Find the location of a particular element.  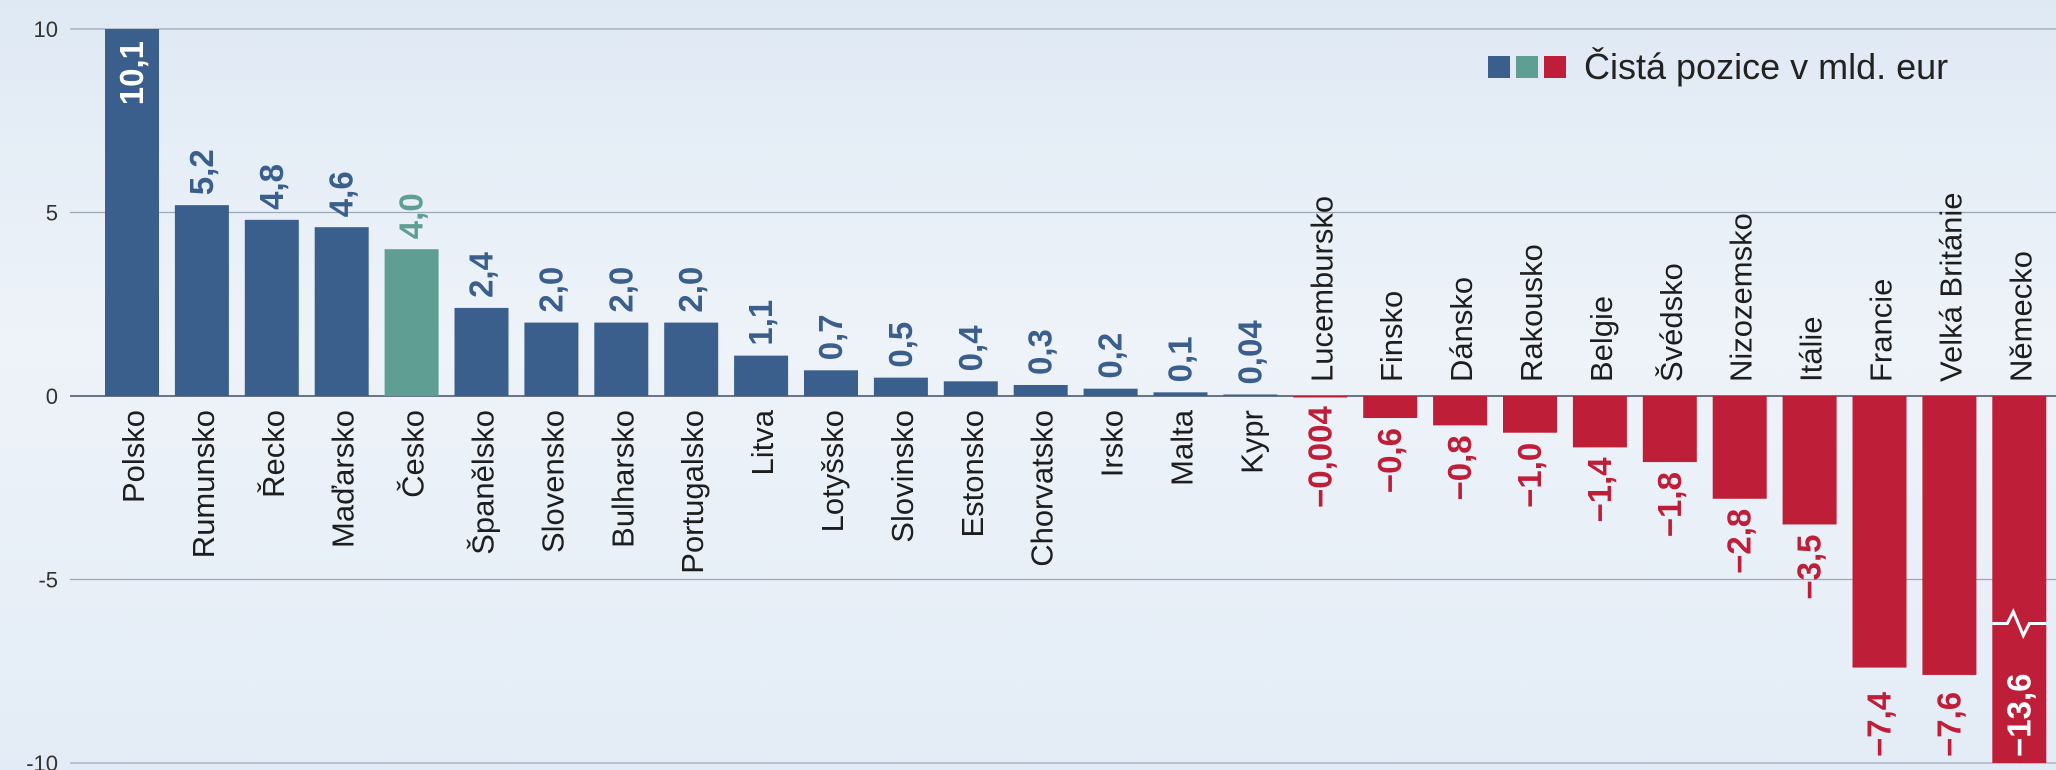

value-label: −1,8 is located at coordinates (1669, 504).